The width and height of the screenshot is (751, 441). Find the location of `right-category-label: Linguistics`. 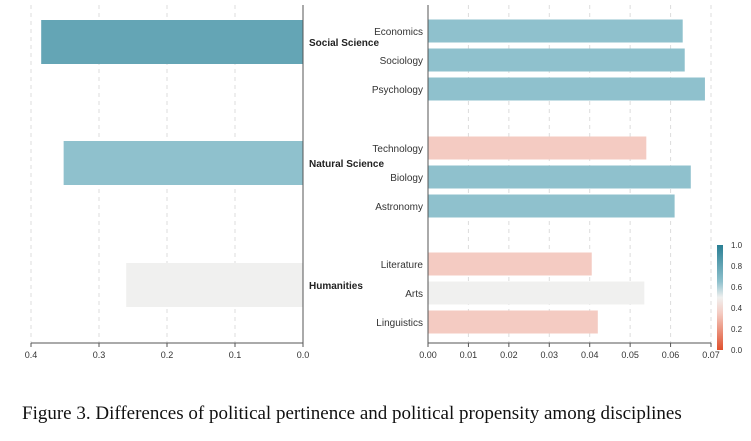

right-category-label: Linguistics is located at coordinates (399, 323).